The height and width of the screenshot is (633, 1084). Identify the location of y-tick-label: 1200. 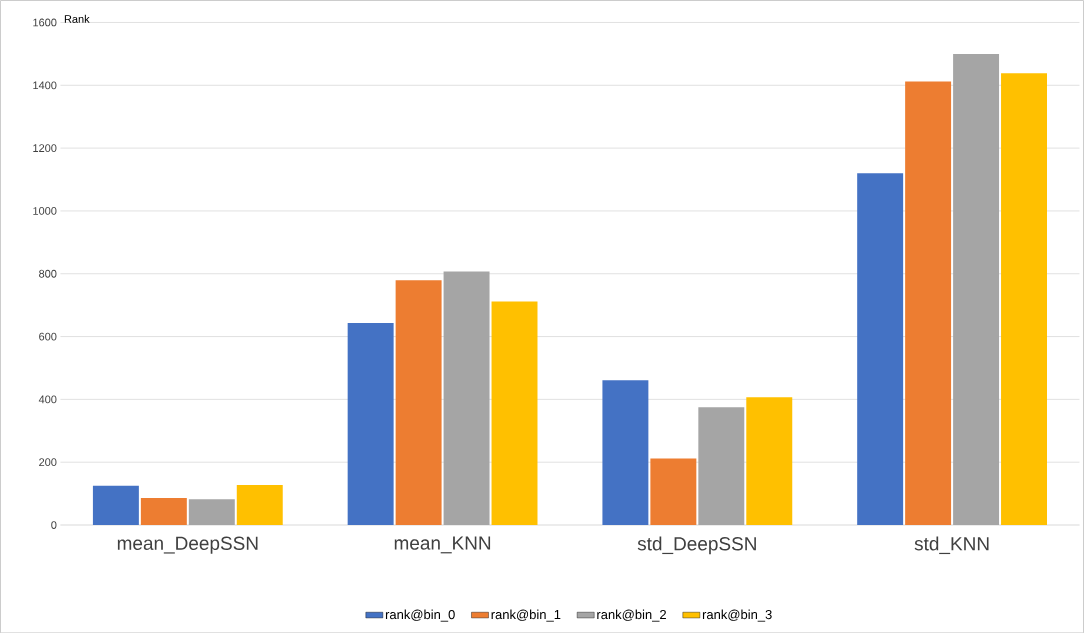
(45, 148).